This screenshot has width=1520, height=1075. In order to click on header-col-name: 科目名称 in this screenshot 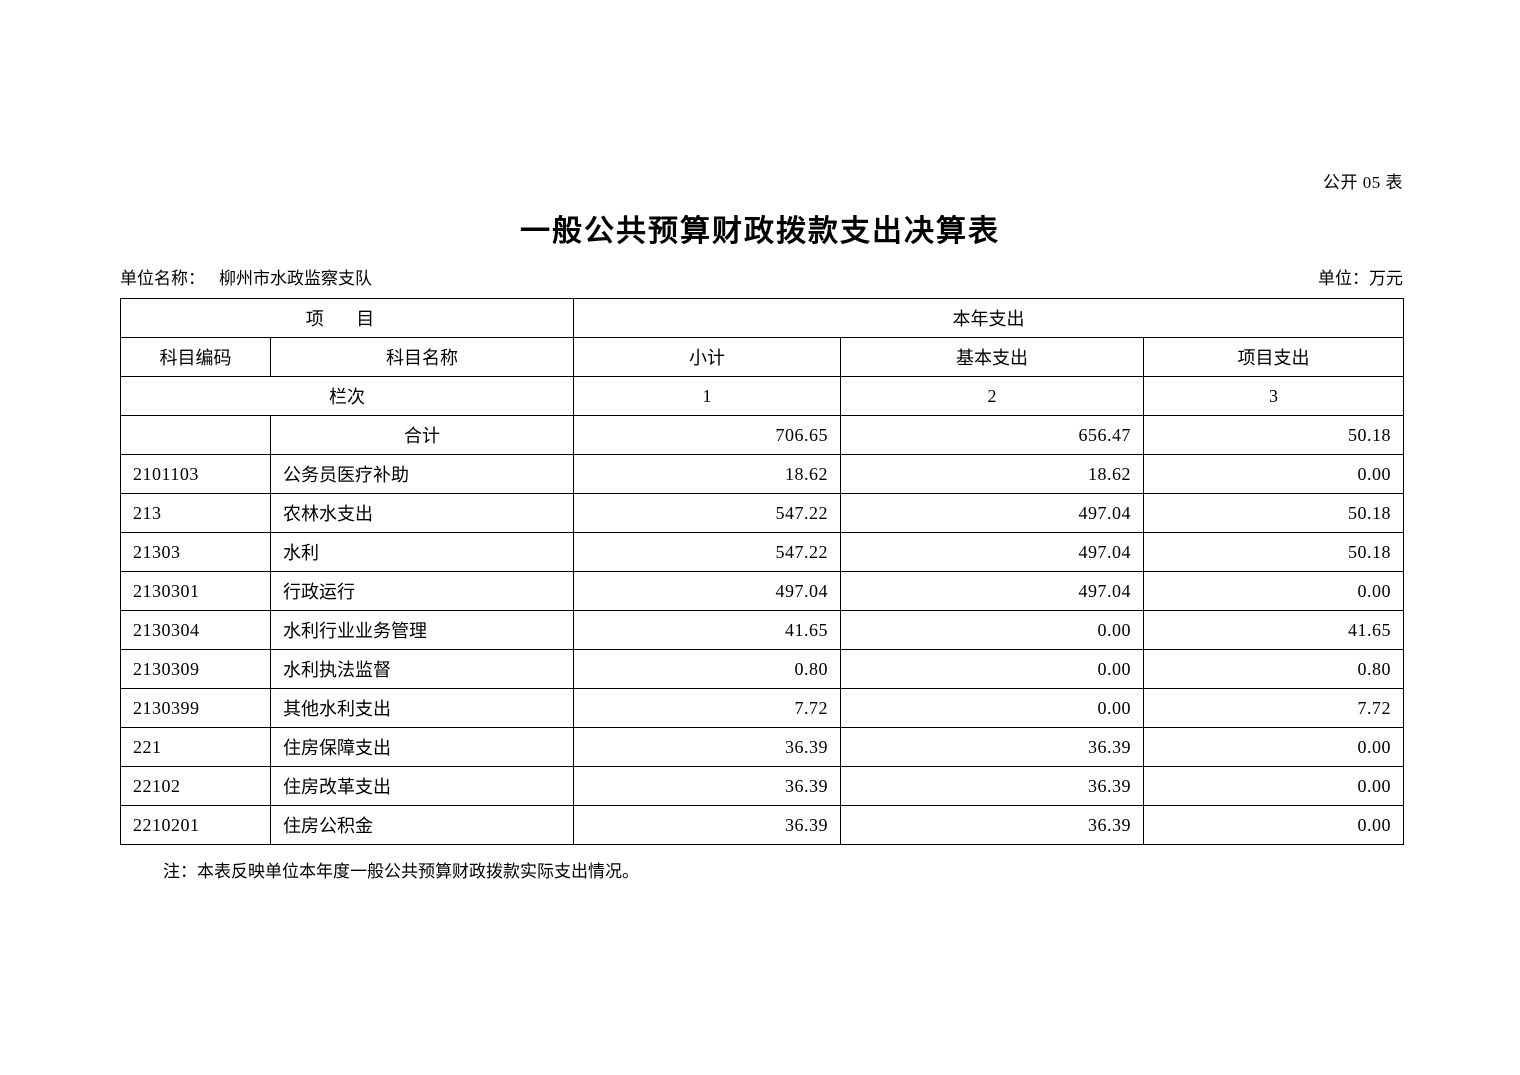, I will do `click(422, 357)`.